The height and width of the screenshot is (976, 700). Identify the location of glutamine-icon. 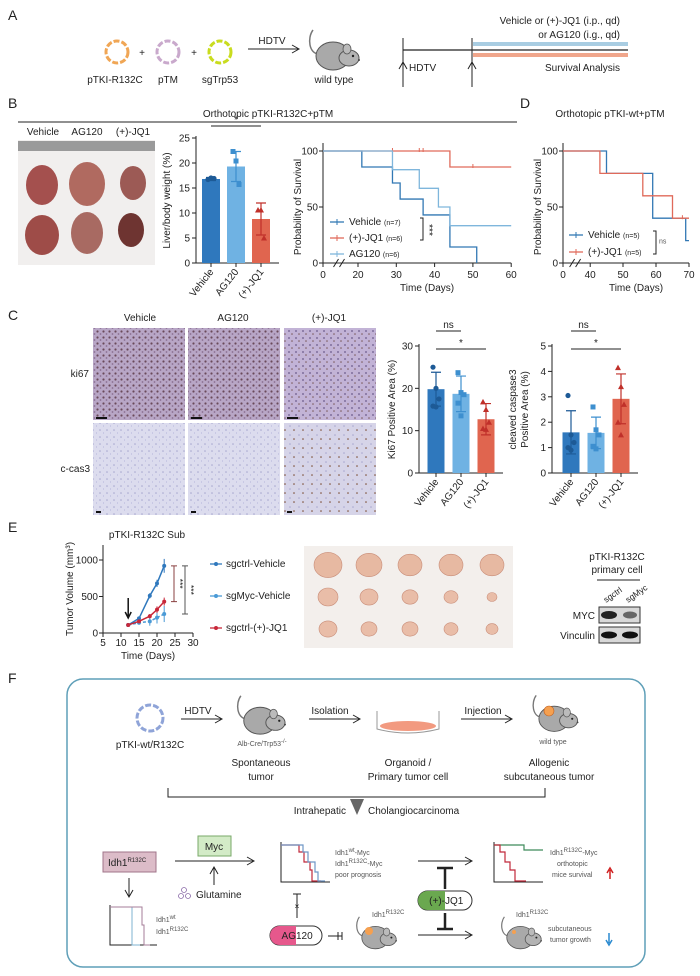
(184, 893).